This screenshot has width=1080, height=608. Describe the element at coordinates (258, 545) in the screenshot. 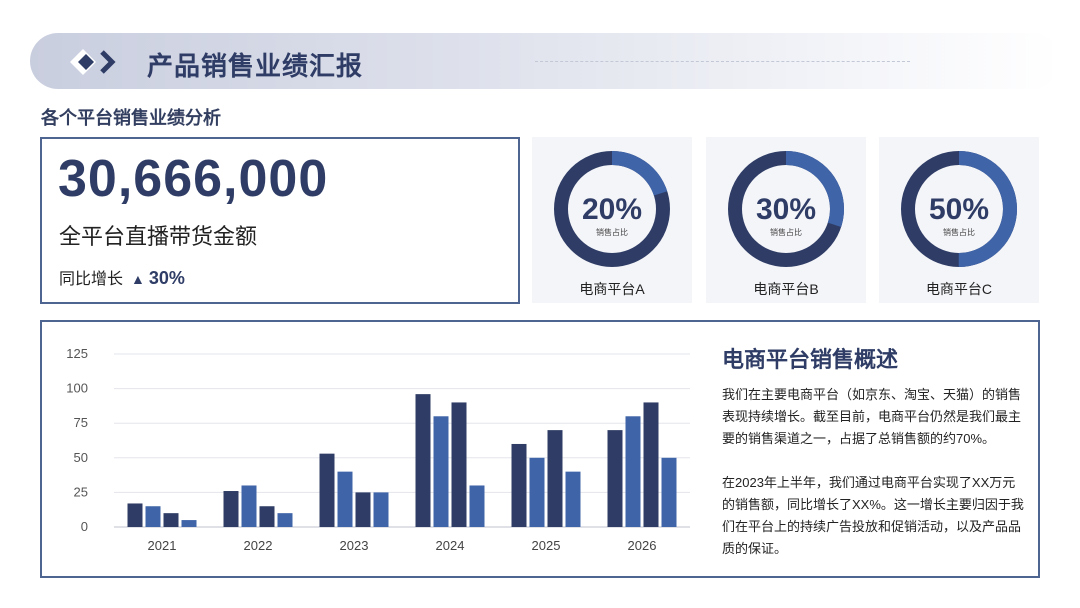

I see `x-tick-label: 2022` at that location.